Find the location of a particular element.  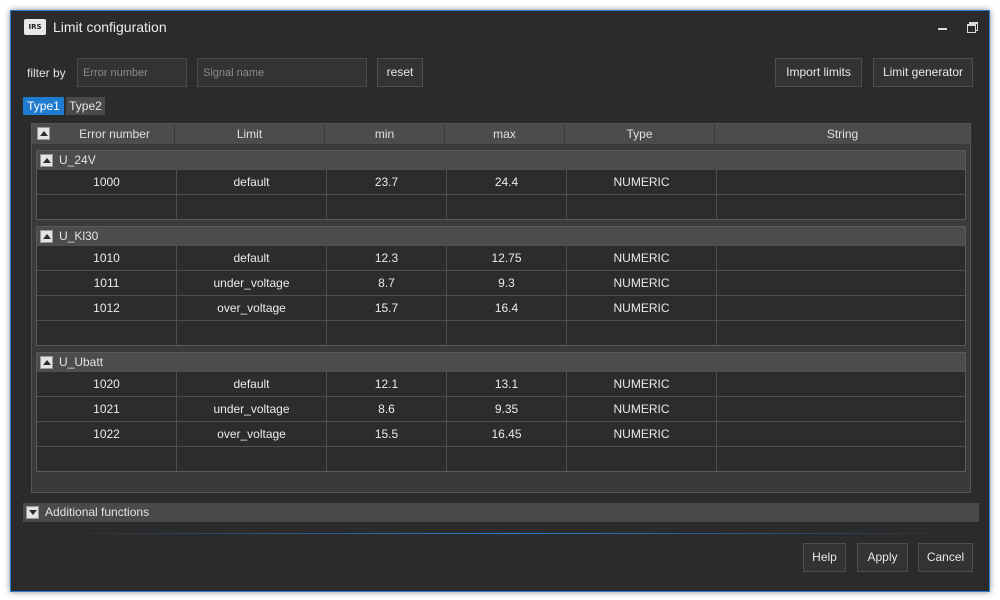

table-row: 1010 default 12.3 12.75 NUMERIC is located at coordinates (501, 257).